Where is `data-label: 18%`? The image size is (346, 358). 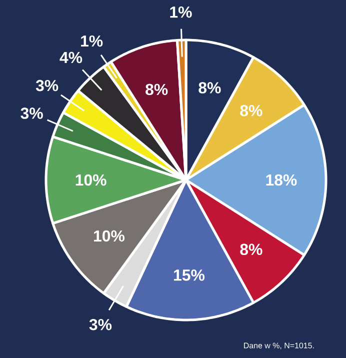 data-label: 18% is located at coordinates (281, 180).